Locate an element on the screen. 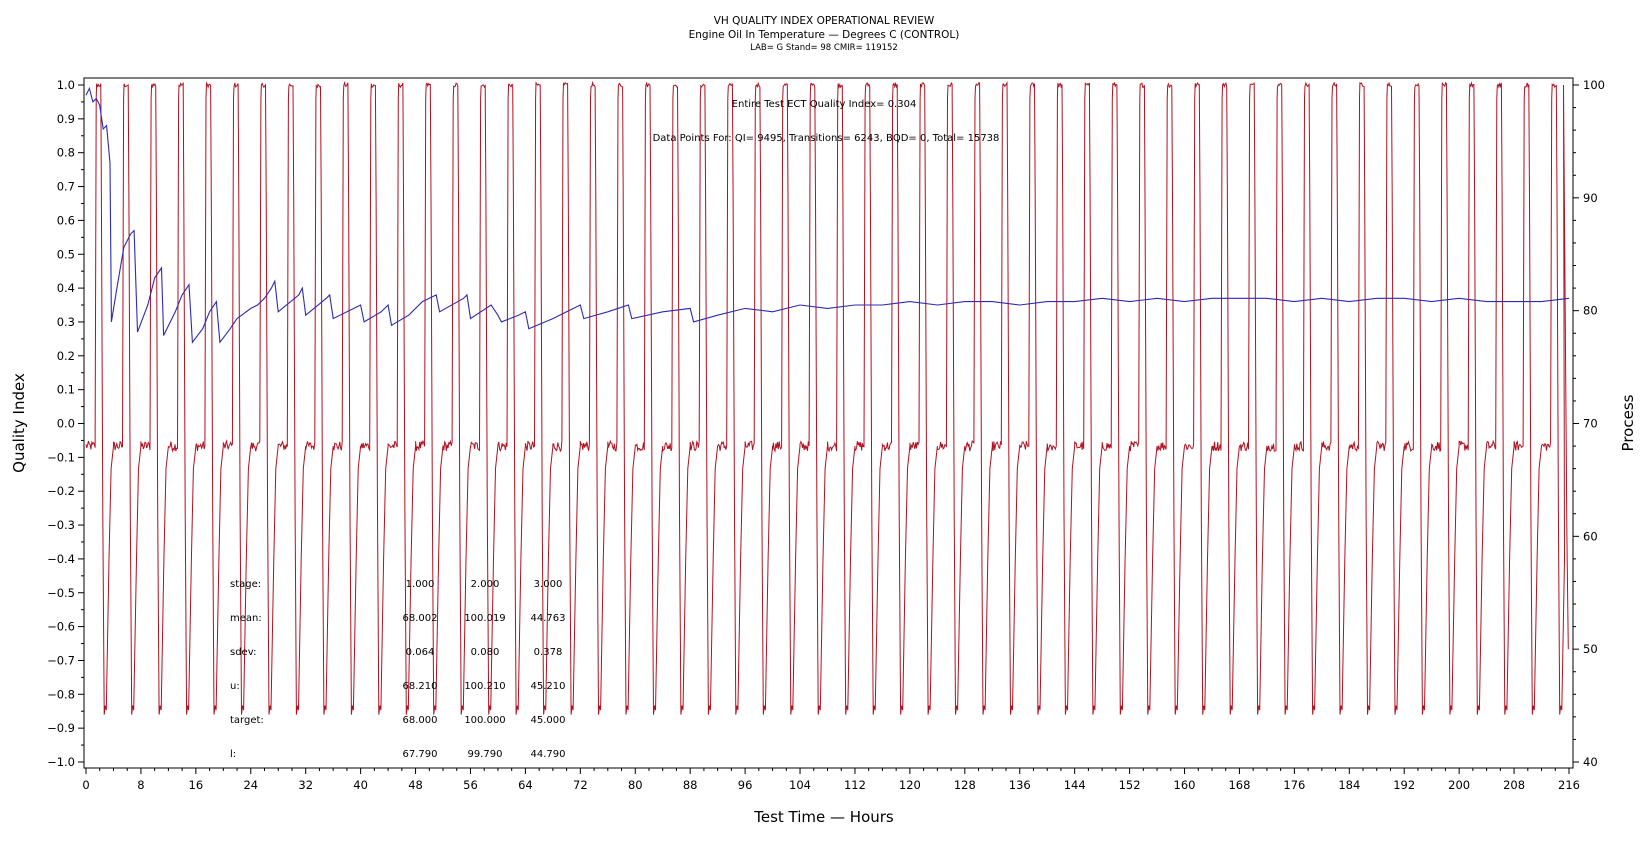 This screenshot has width=1648, height=845. stats-value: 100.000 is located at coordinates (484, 720).